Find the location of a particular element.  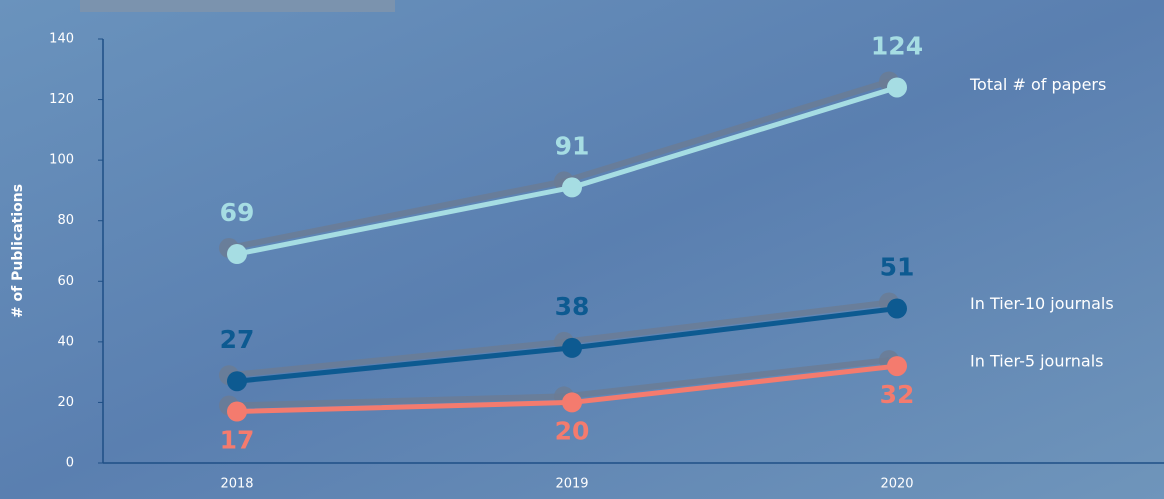

y-tick-label: 80 is located at coordinates (65, 220).